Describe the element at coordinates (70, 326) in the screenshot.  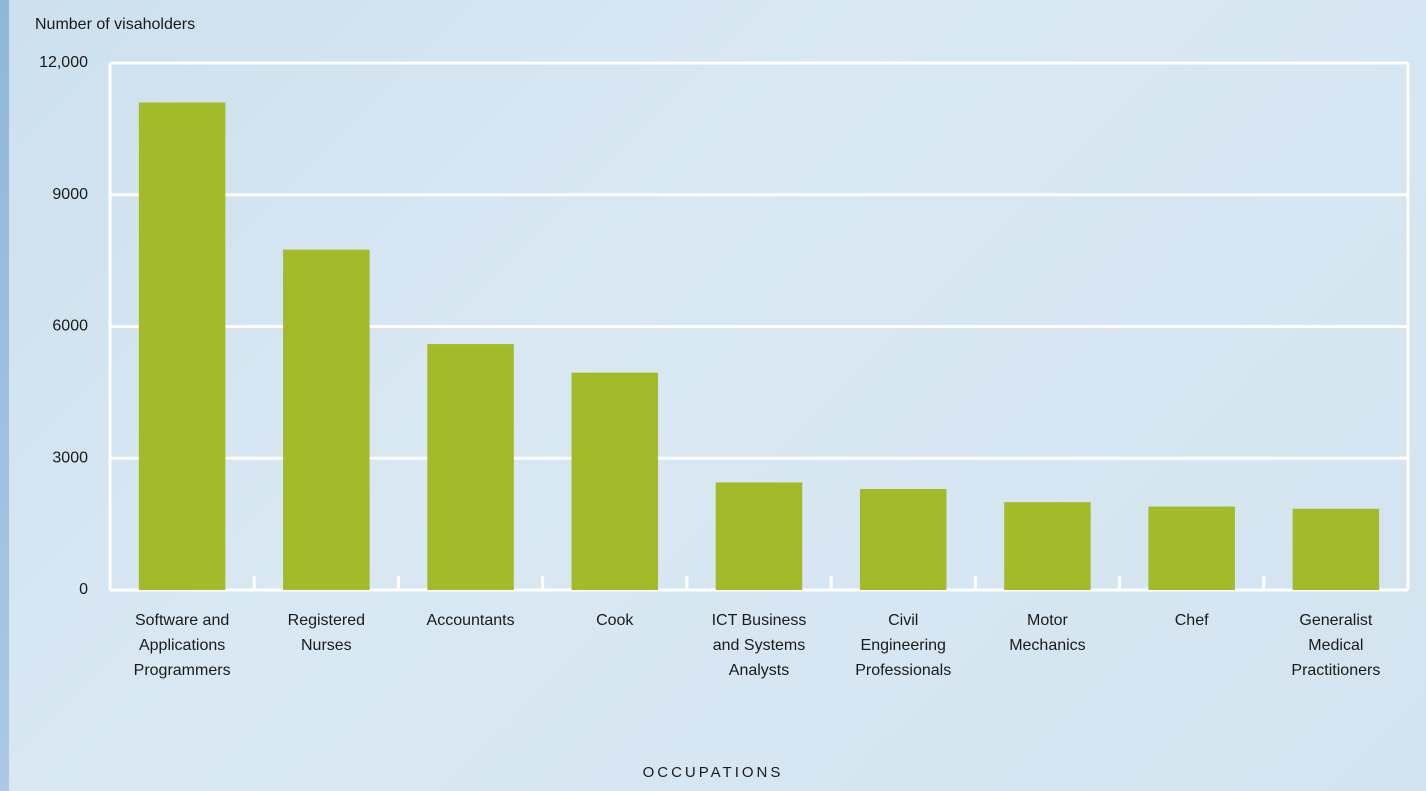
I see `y-tick-label: 6000` at that location.